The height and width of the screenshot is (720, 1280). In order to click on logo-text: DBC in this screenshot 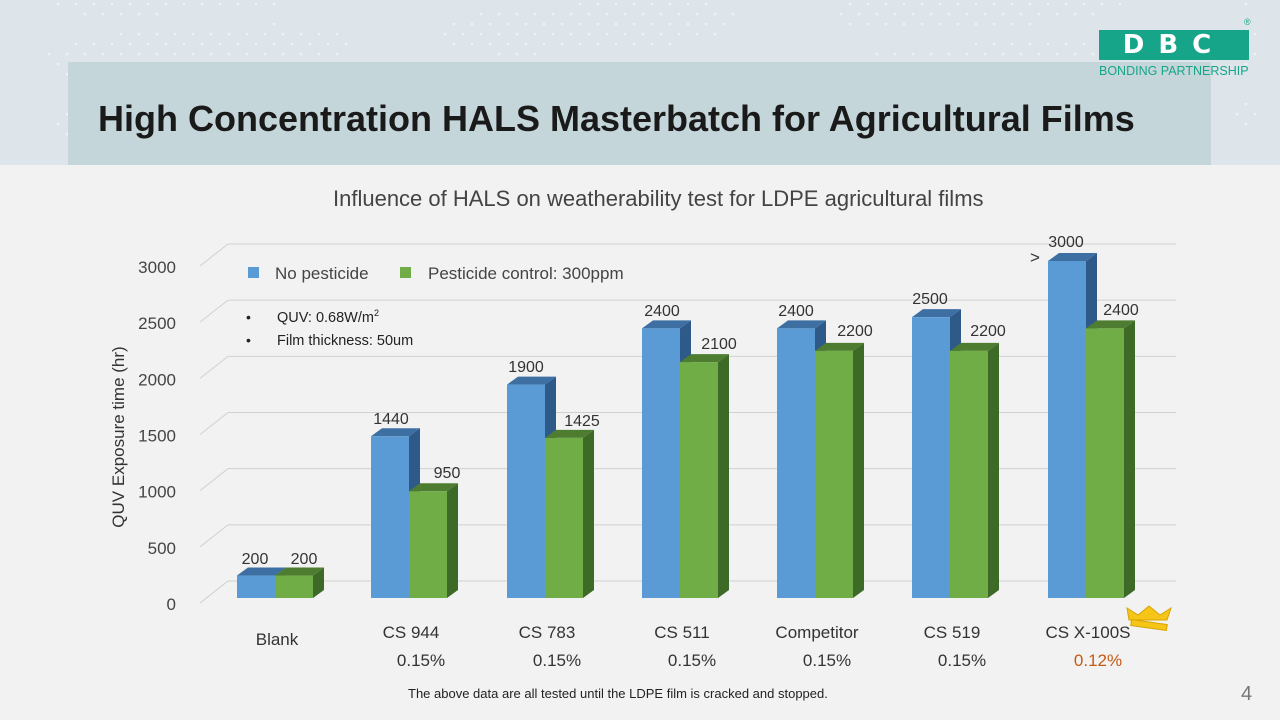, I will do `click(1174, 45)`.